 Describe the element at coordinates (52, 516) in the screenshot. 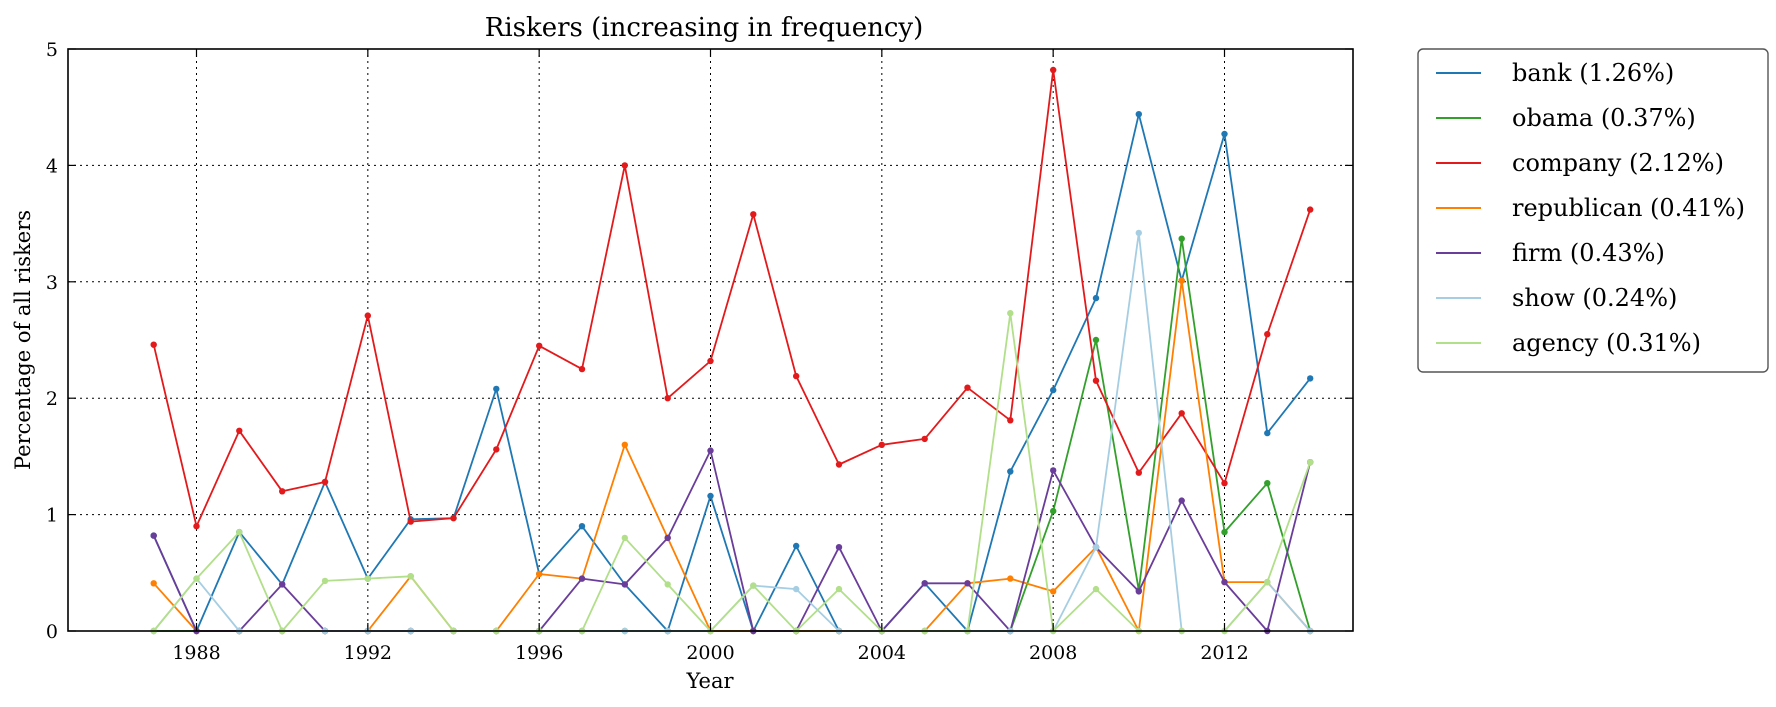

I see `y-tick-label: 1` at that location.